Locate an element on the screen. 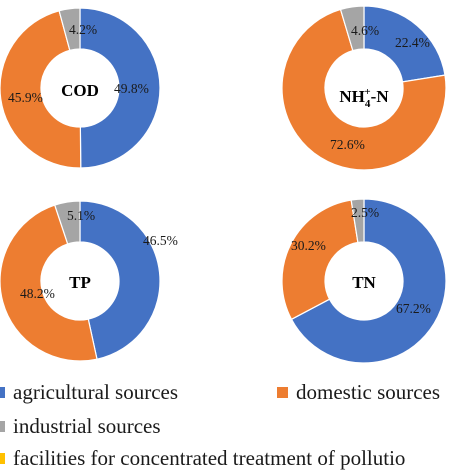  legend-item-domestic: domestic sources is located at coordinates (358, 392).